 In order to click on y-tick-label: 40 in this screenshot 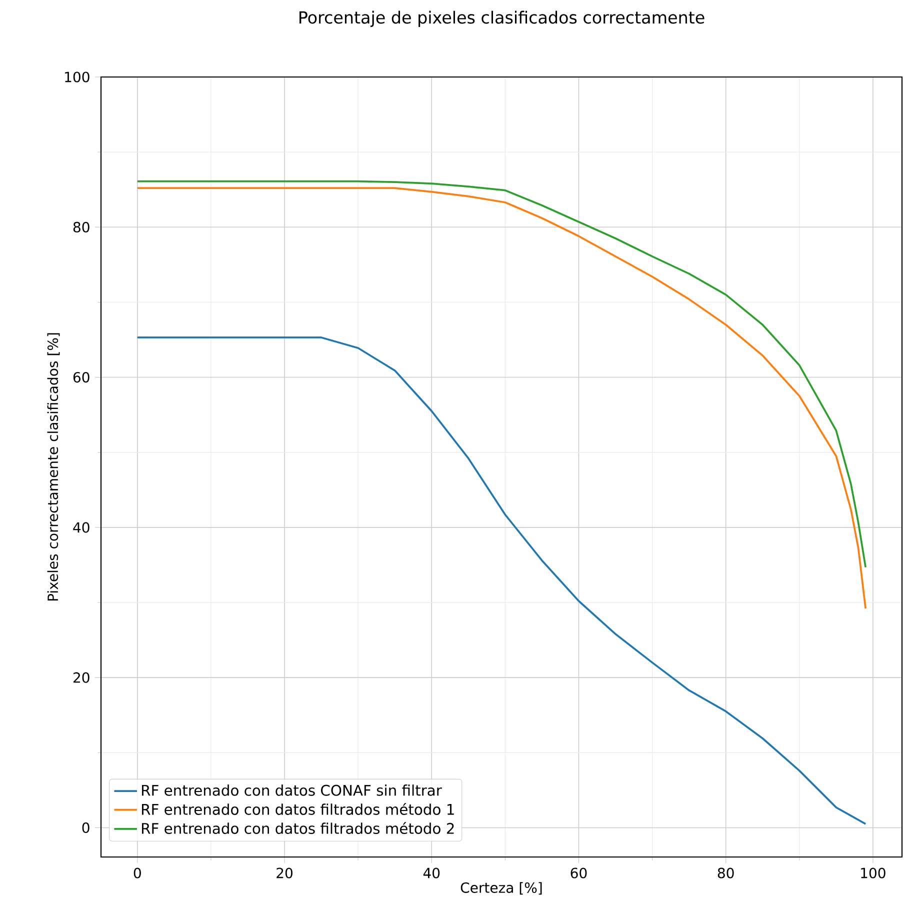, I will do `click(81, 527)`.